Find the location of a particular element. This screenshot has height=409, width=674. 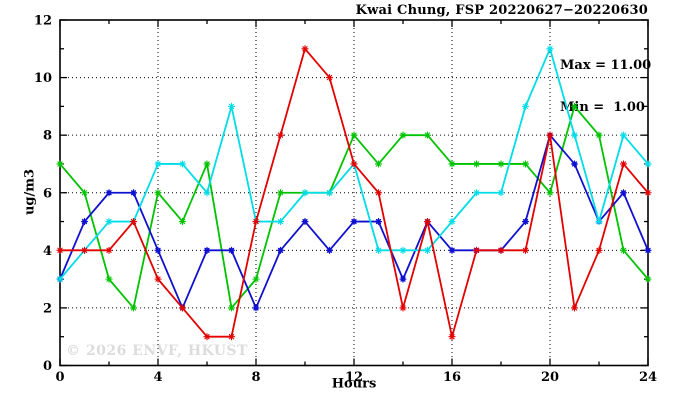

y-tick-label: 12 is located at coordinates (43, 21).